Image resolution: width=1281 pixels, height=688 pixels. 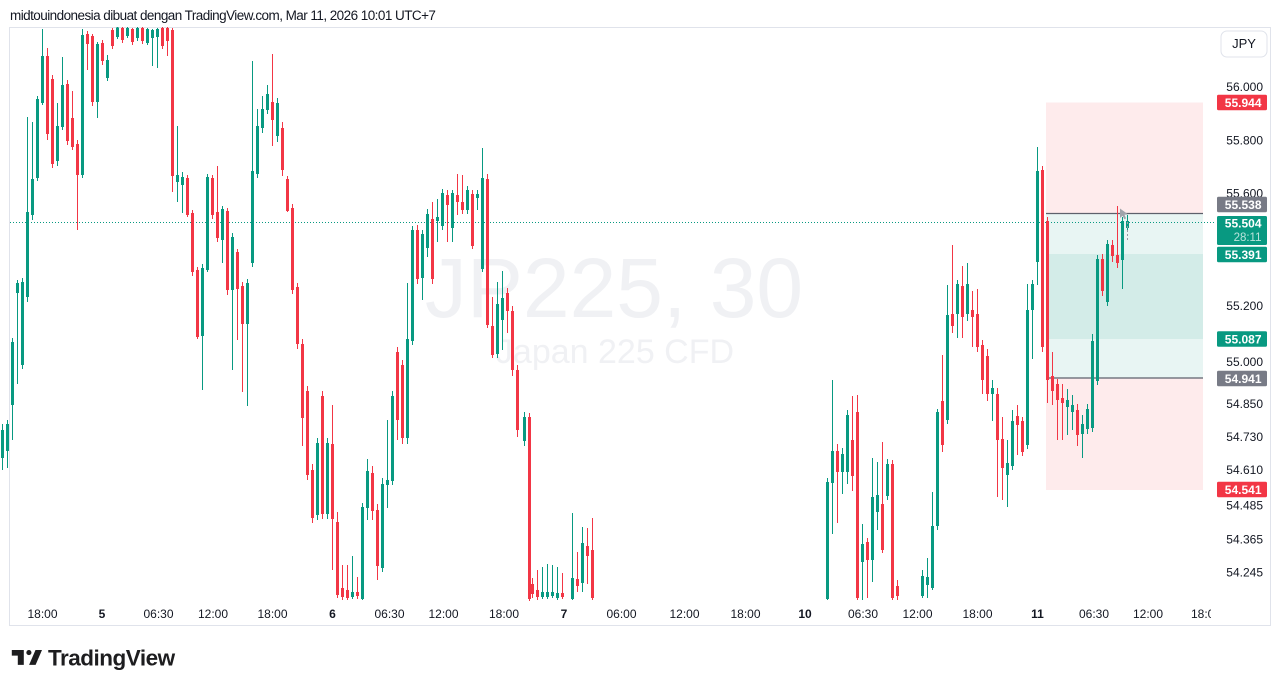 I want to click on svg-text: 54.485, so click(x=1244, y=506).